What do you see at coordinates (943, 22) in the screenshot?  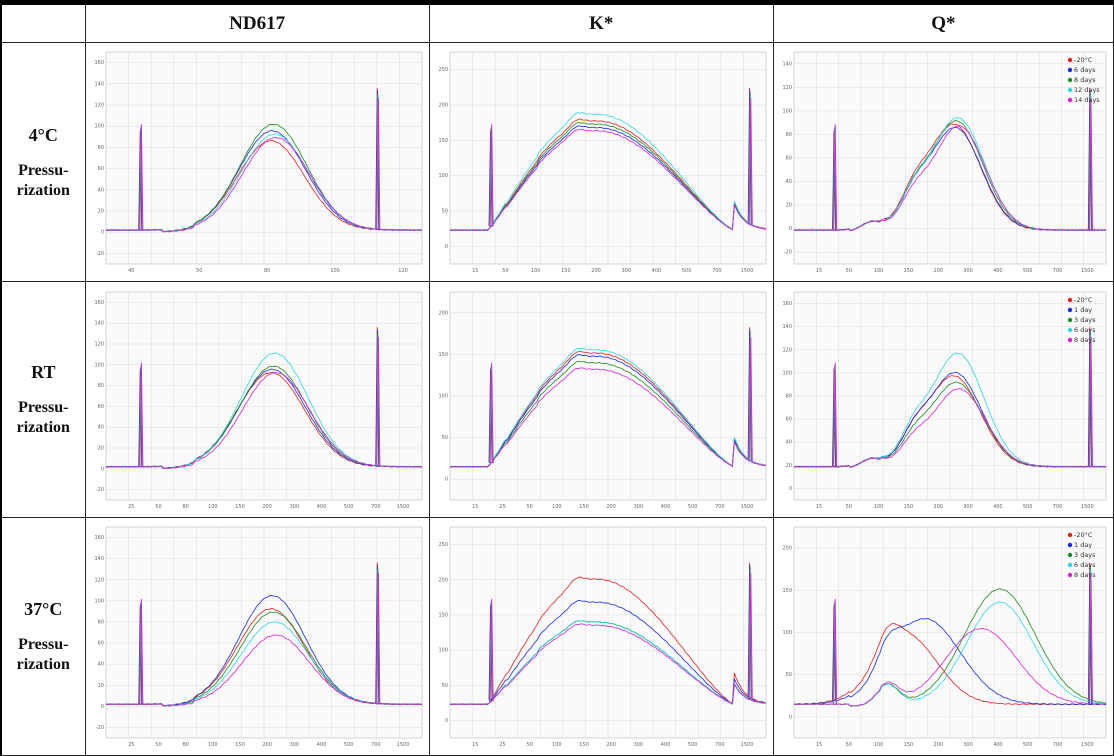 I see `column-header-q: Q*` at bounding box center [943, 22].